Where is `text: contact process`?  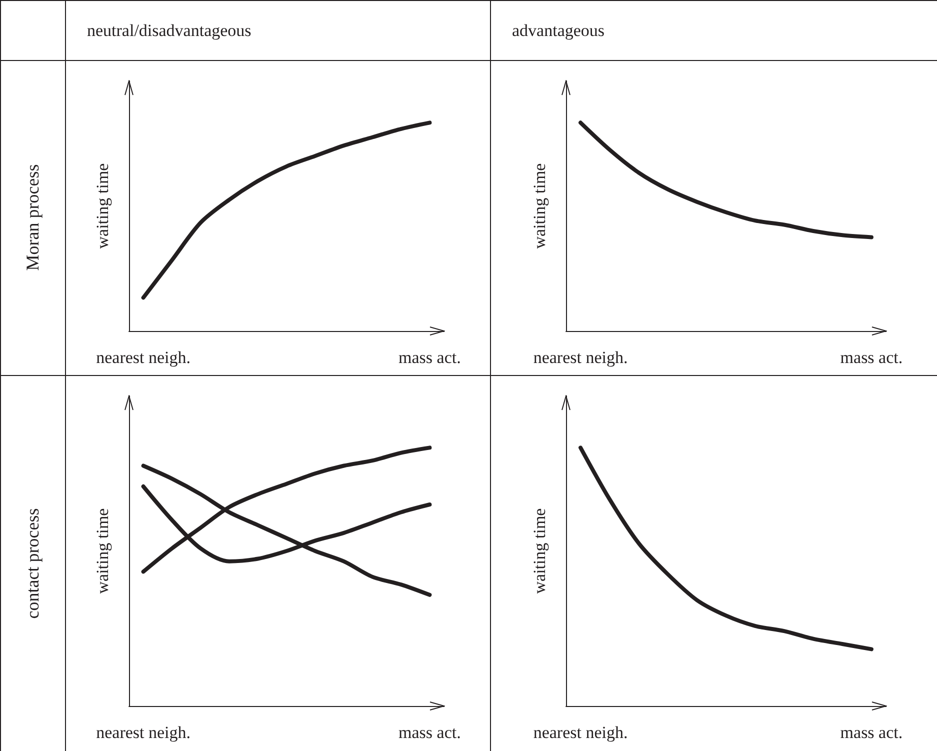 text: contact process is located at coordinates (33, 563).